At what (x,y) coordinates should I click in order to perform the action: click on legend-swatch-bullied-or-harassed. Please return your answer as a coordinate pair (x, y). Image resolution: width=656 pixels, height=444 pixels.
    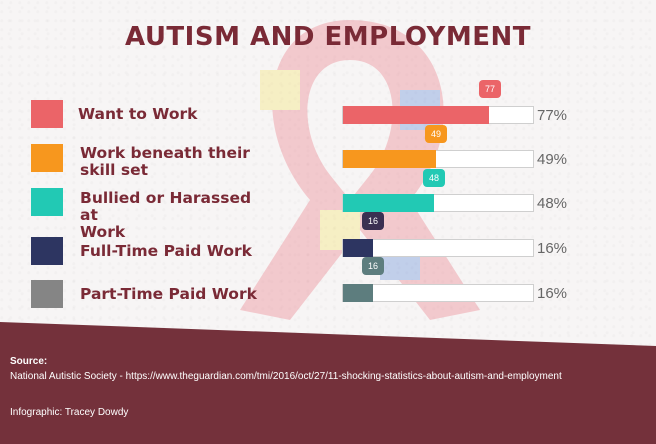
    Looking at the image, I should click on (47, 202).